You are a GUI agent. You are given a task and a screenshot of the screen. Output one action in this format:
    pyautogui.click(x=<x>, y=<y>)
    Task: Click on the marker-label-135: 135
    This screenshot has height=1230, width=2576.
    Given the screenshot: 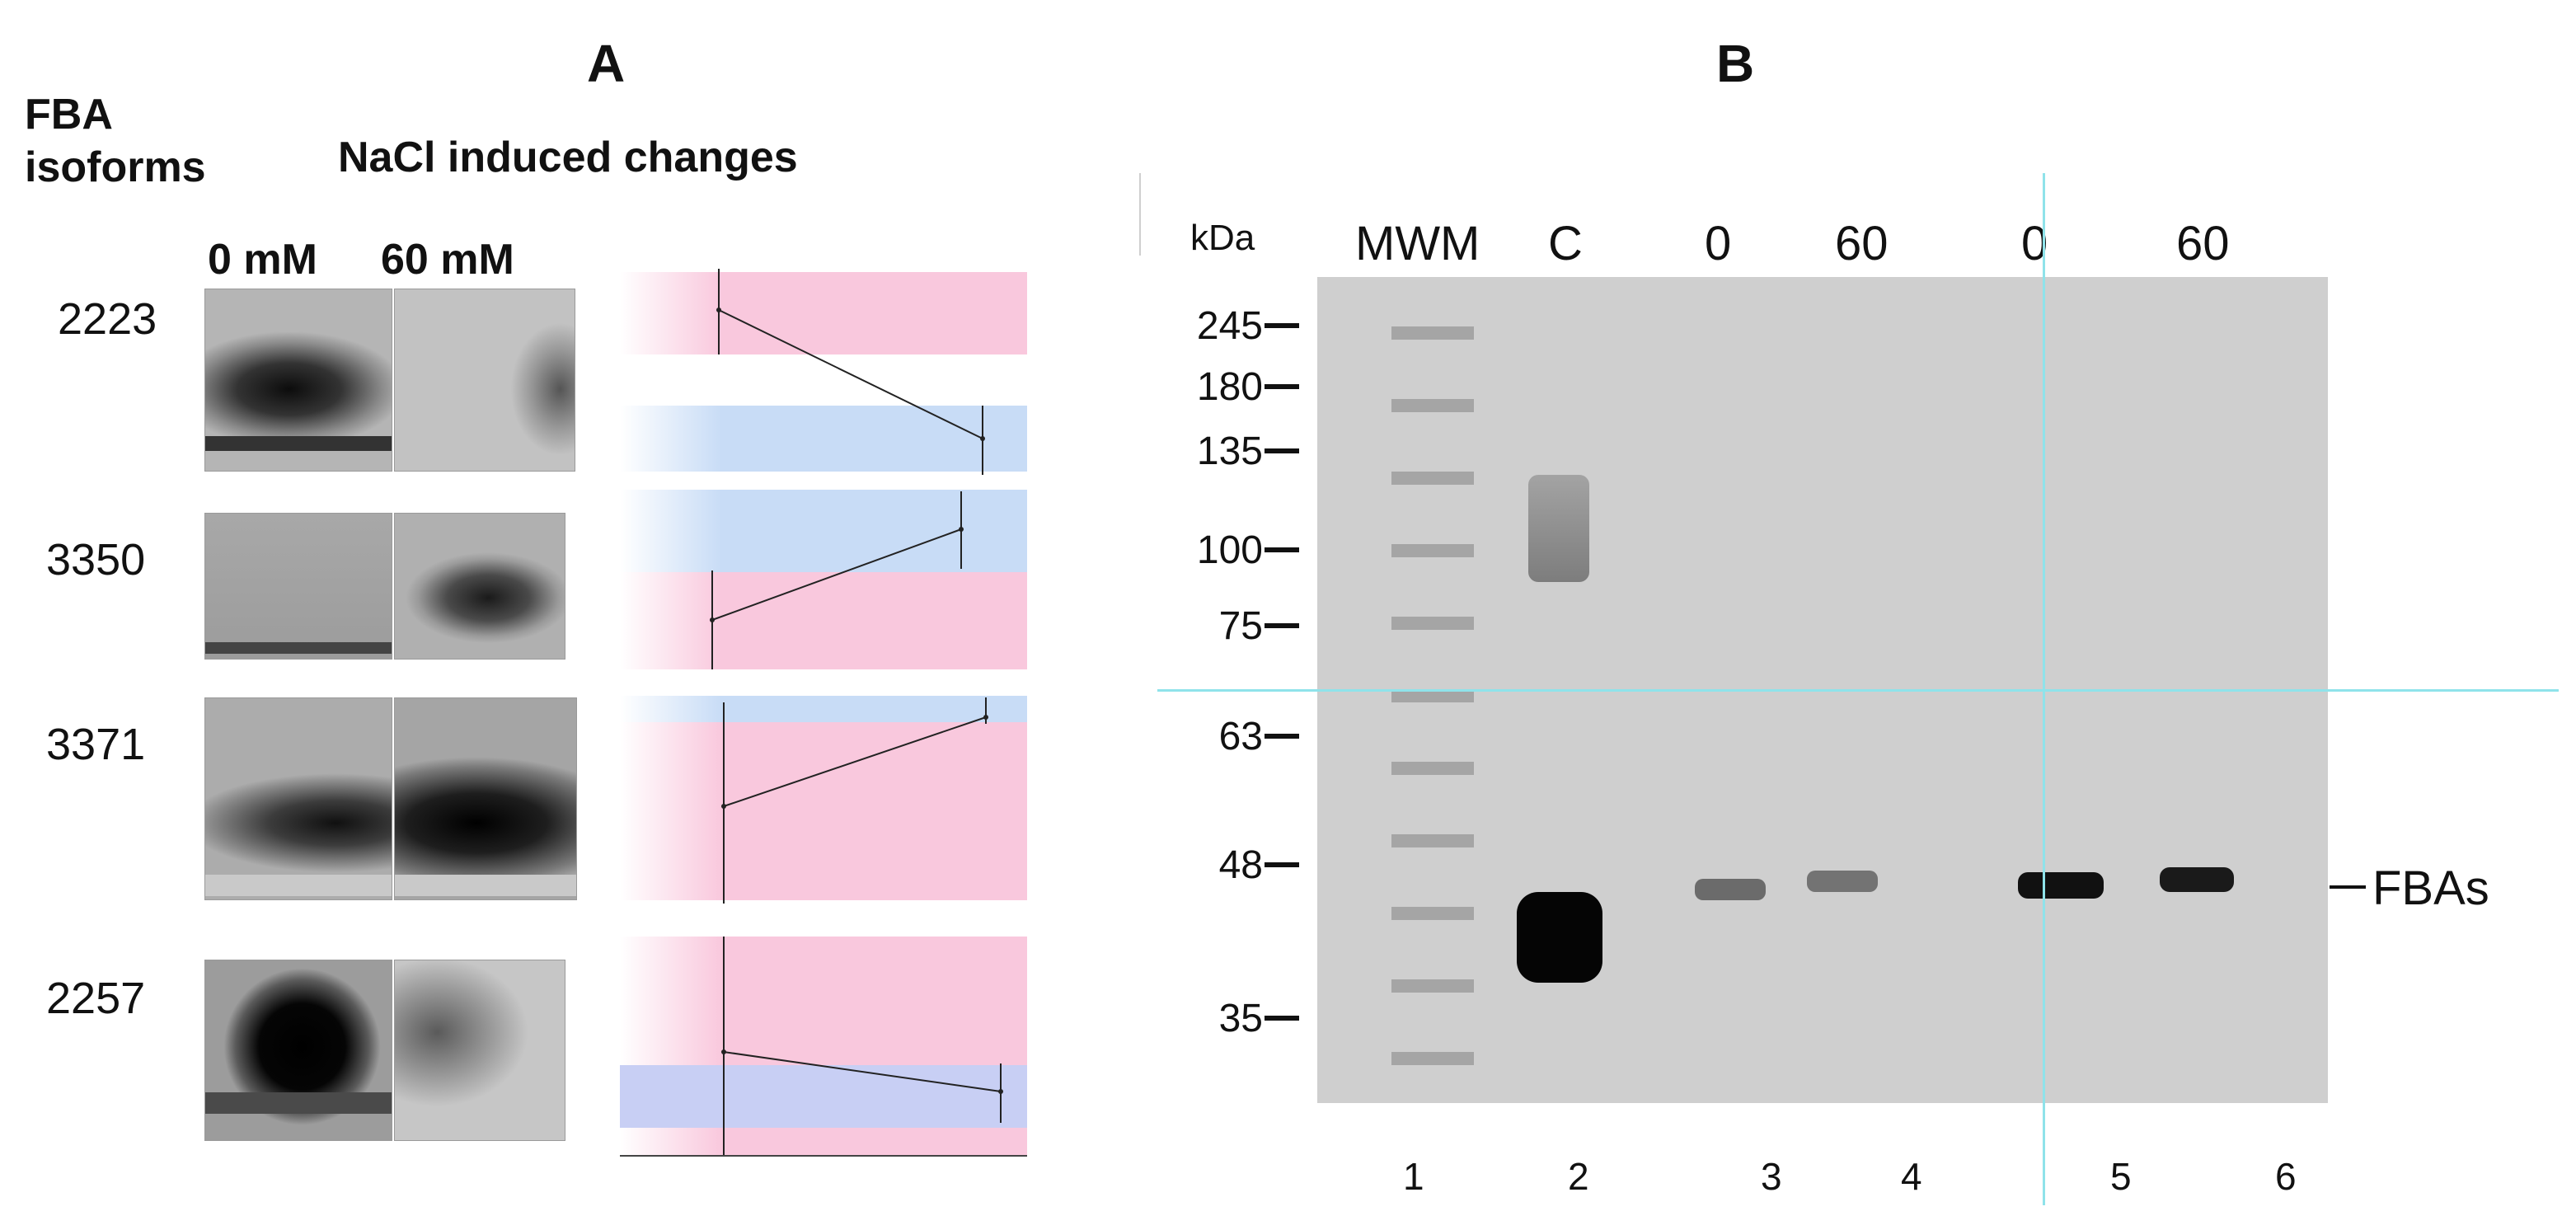 What is the action you would take?
    pyautogui.click(x=1230, y=451)
    